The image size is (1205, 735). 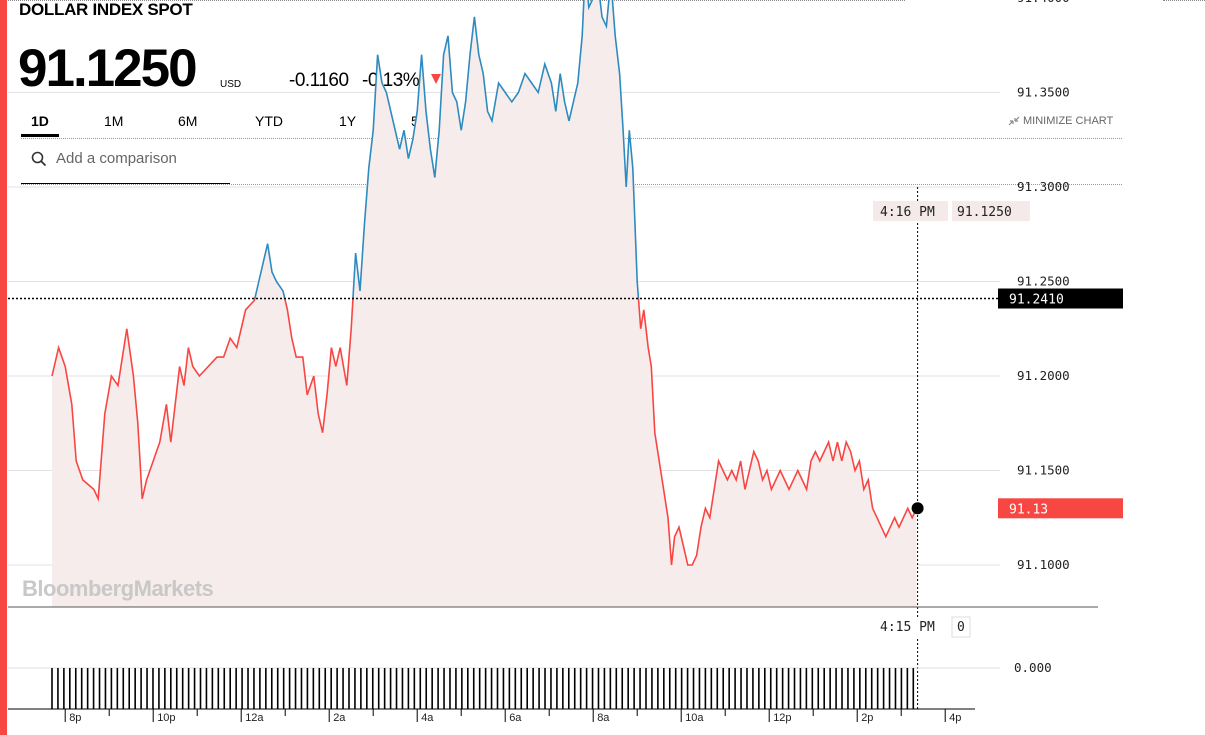 I want to click on comparison-search, so click(x=125, y=162).